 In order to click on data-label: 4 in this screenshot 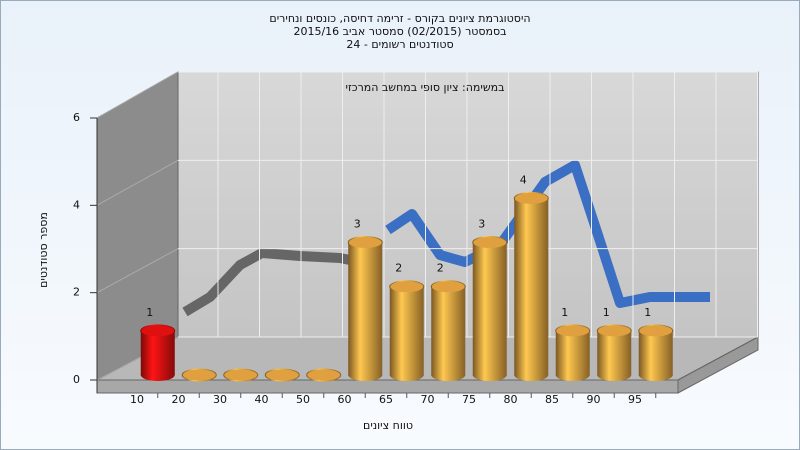, I will do `click(523, 179)`.